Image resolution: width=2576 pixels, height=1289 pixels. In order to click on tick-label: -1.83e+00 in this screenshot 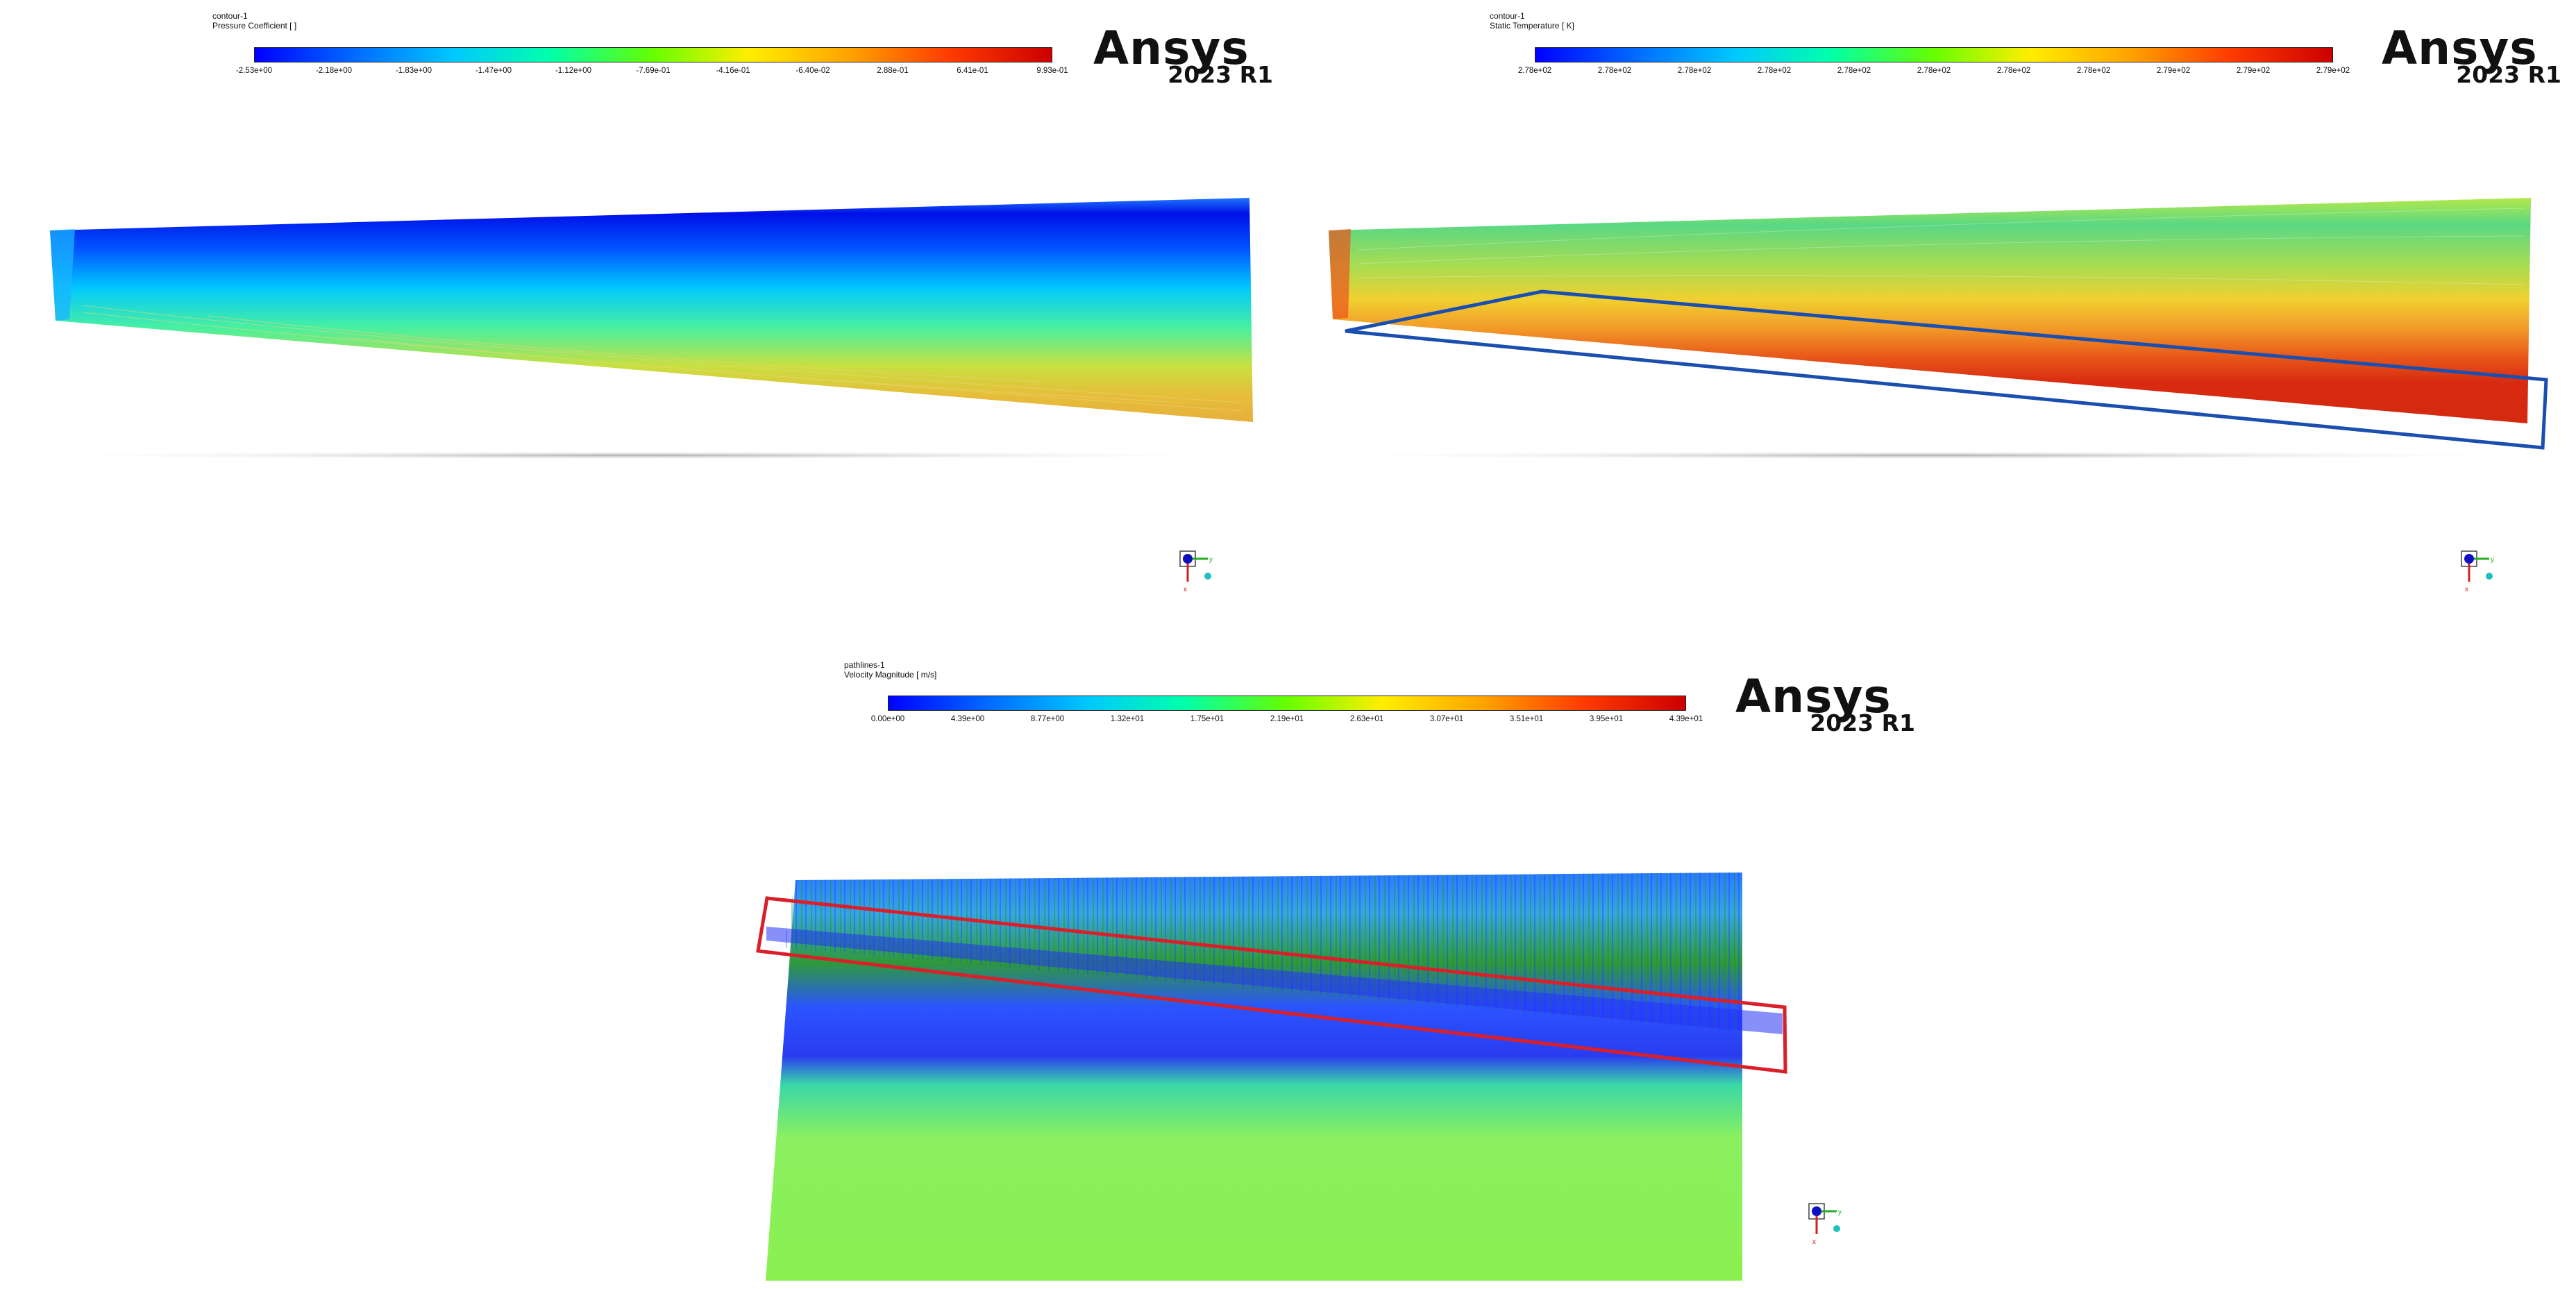, I will do `click(413, 71)`.